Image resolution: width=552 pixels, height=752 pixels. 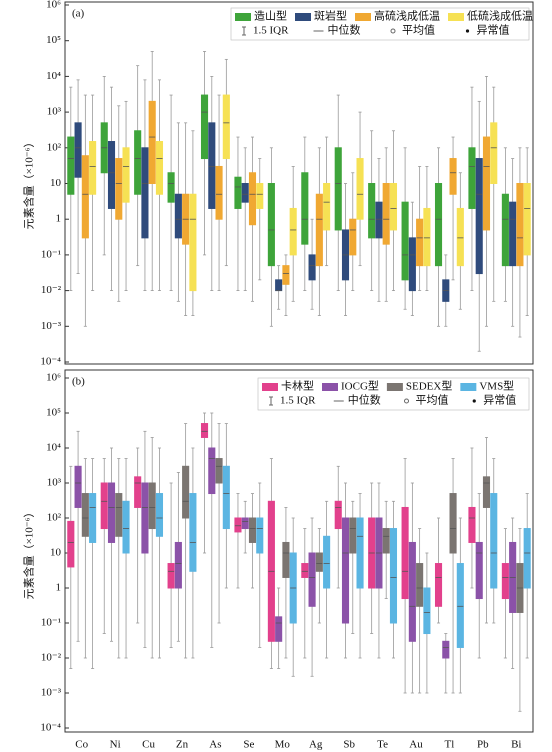 What do you see at coordinates (283, 745) in the screenshot?
I see `x-tick-label: Mo` at bounding box center [283, 745].